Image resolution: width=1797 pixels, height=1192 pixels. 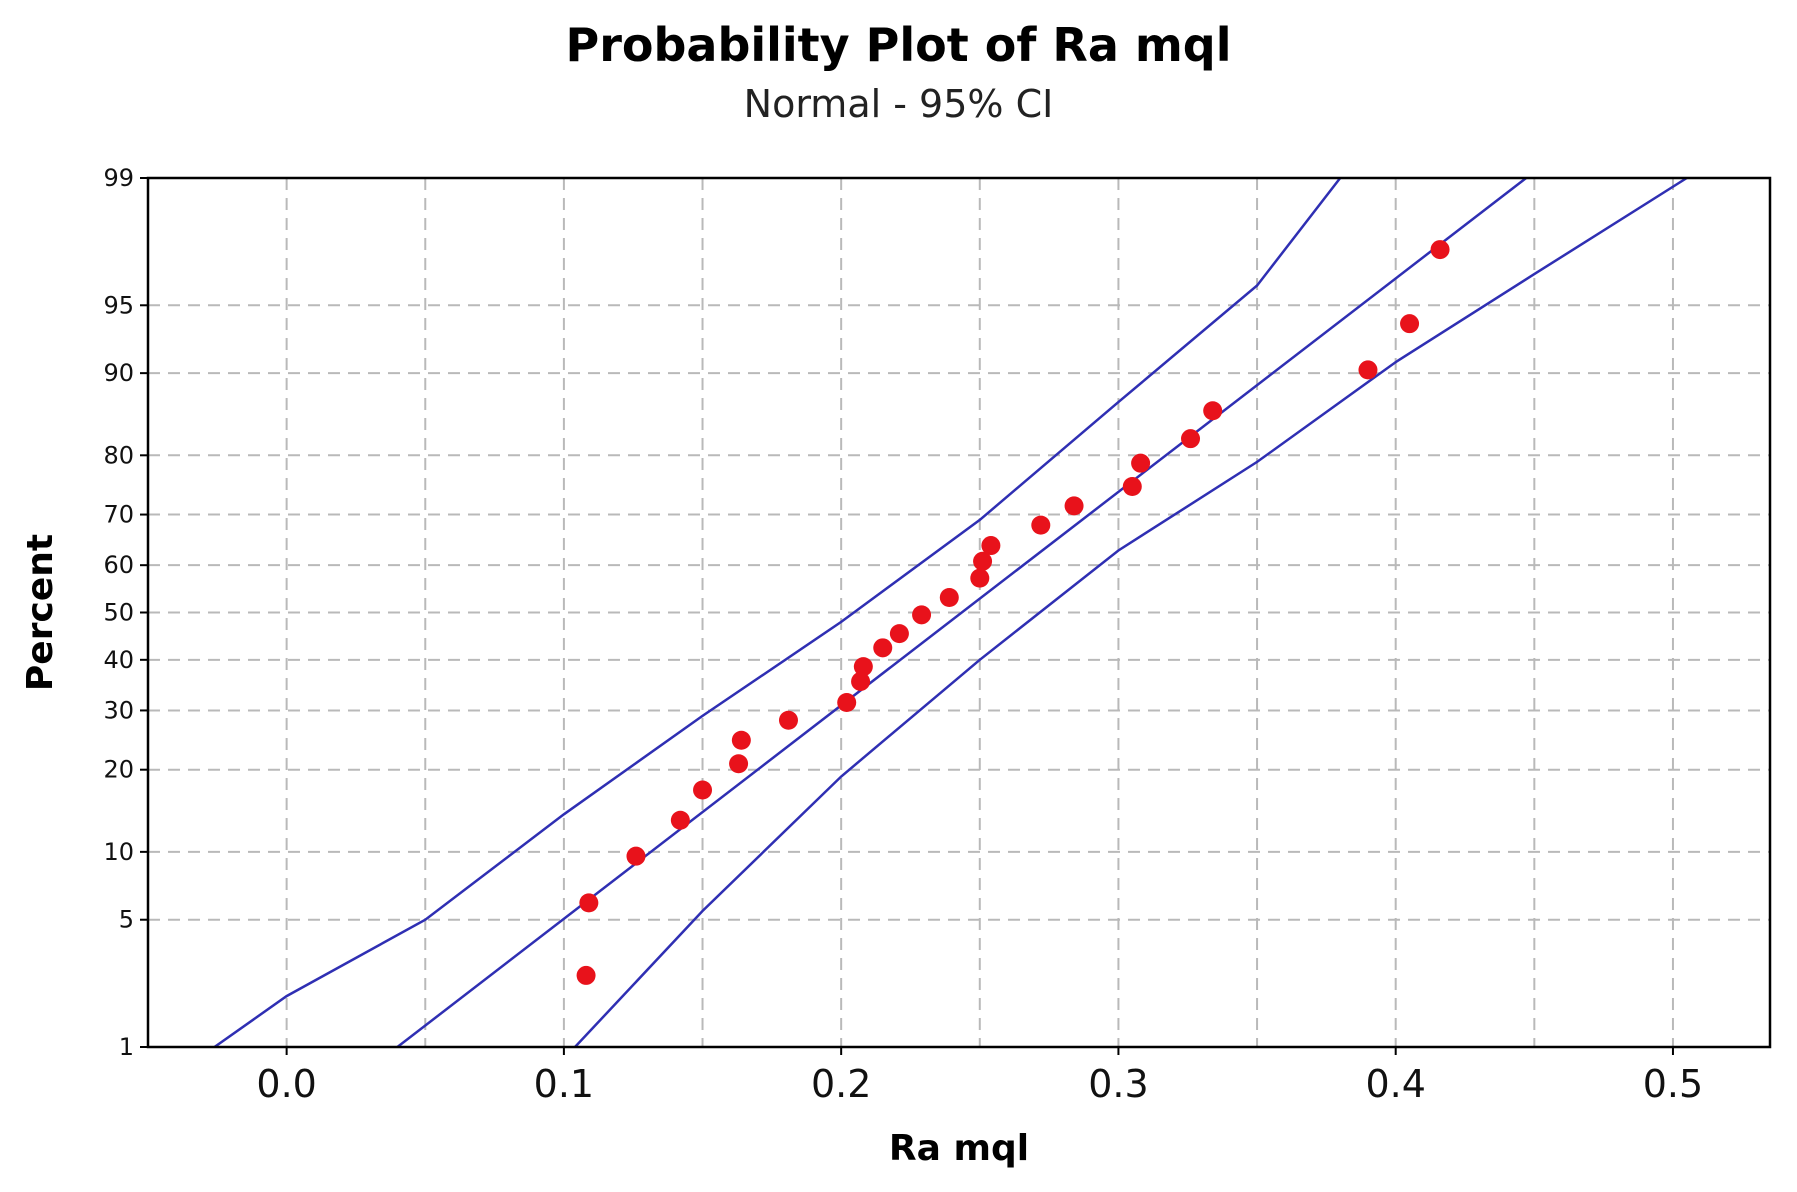 I want to click on x-tick-label: 0.1, so click(x=564, y=1084).